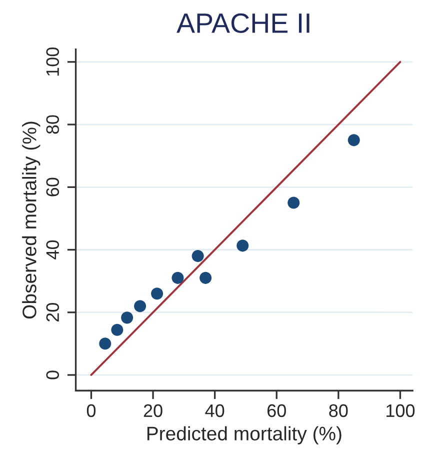  I want to click on chart-title: APACHE II, so click(243, 23).